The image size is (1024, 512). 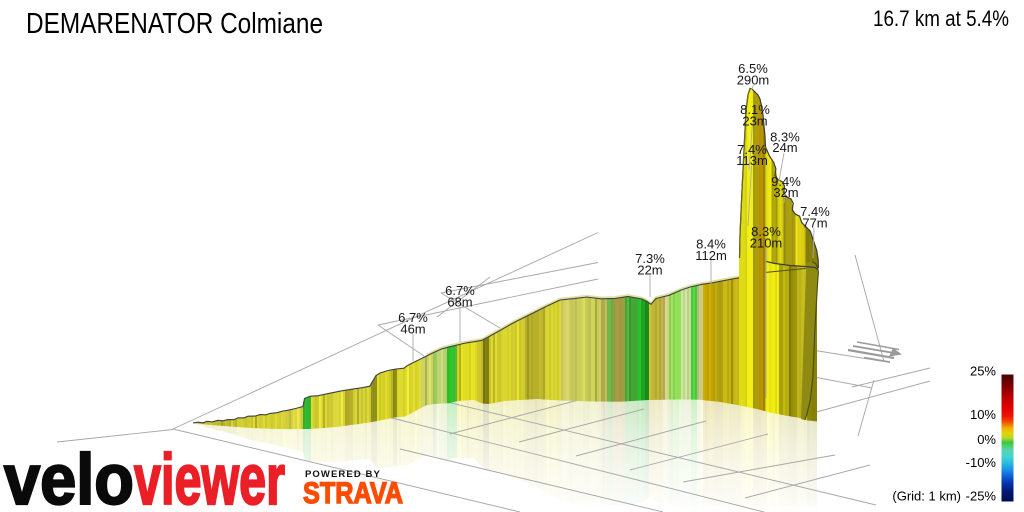 I want to click on svg-text: 77m, so click(x=814, y=222).